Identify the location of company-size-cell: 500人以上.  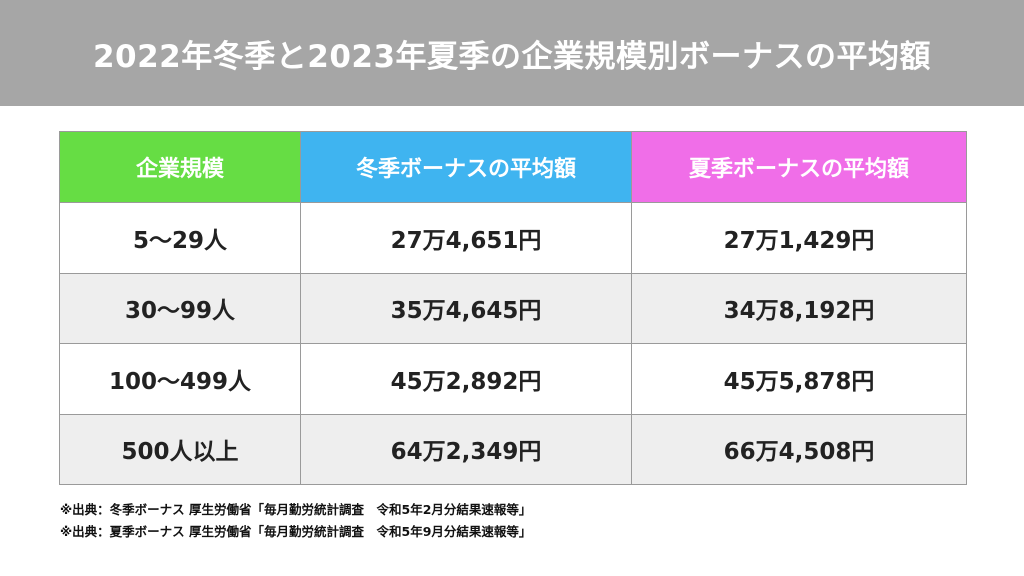
(180, 449).